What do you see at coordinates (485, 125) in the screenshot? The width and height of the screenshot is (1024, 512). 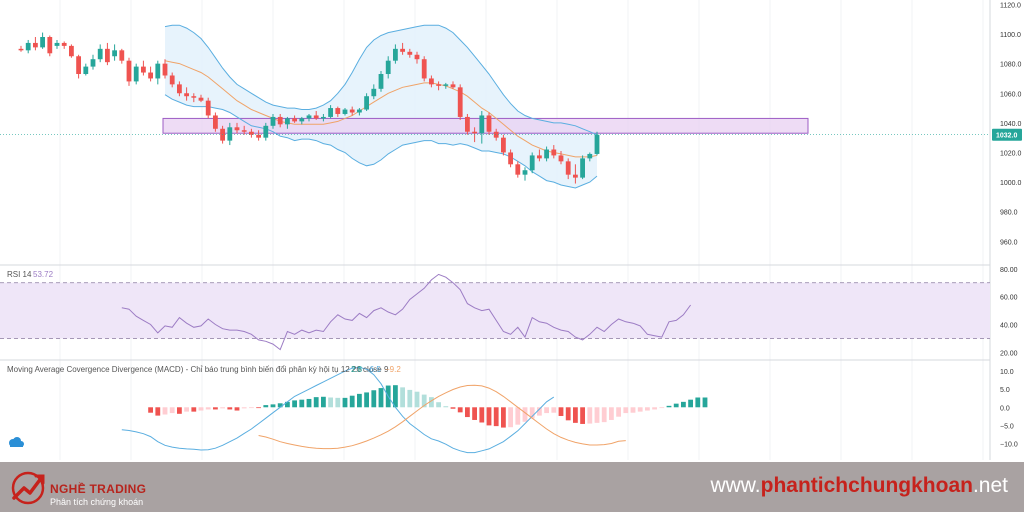 I see `resistance-zone` at bounding box center [485, 125].